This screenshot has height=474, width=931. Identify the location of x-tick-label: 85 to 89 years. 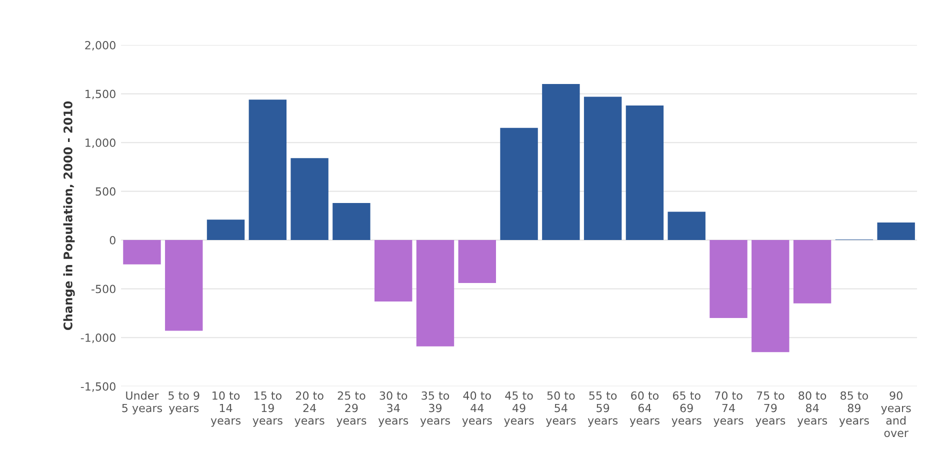
(854, 409).